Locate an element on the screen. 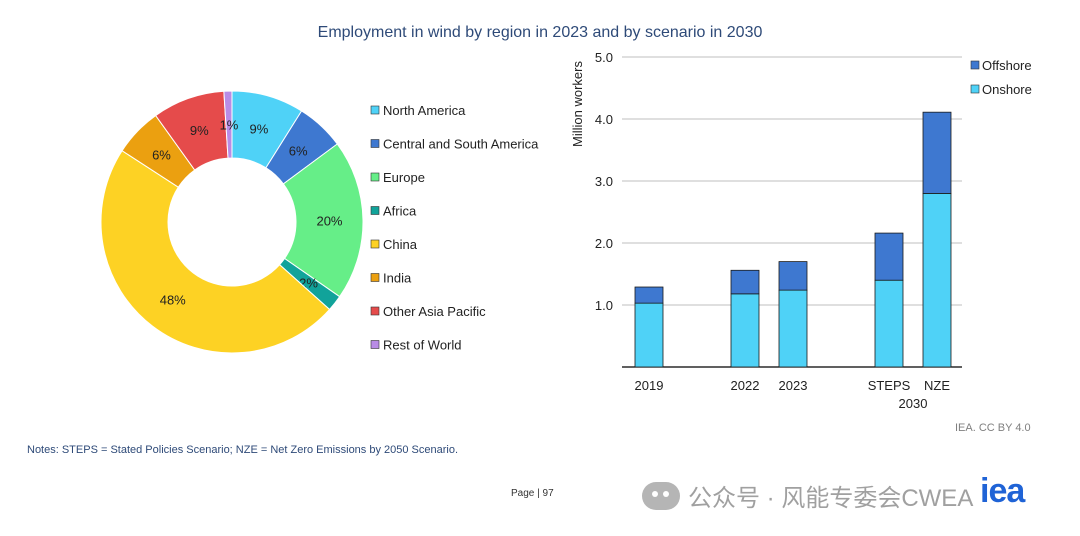 Image resolution: width=1080 pixels, height=536 pixels. legend-label: North America is located at coordinates (424, 110).